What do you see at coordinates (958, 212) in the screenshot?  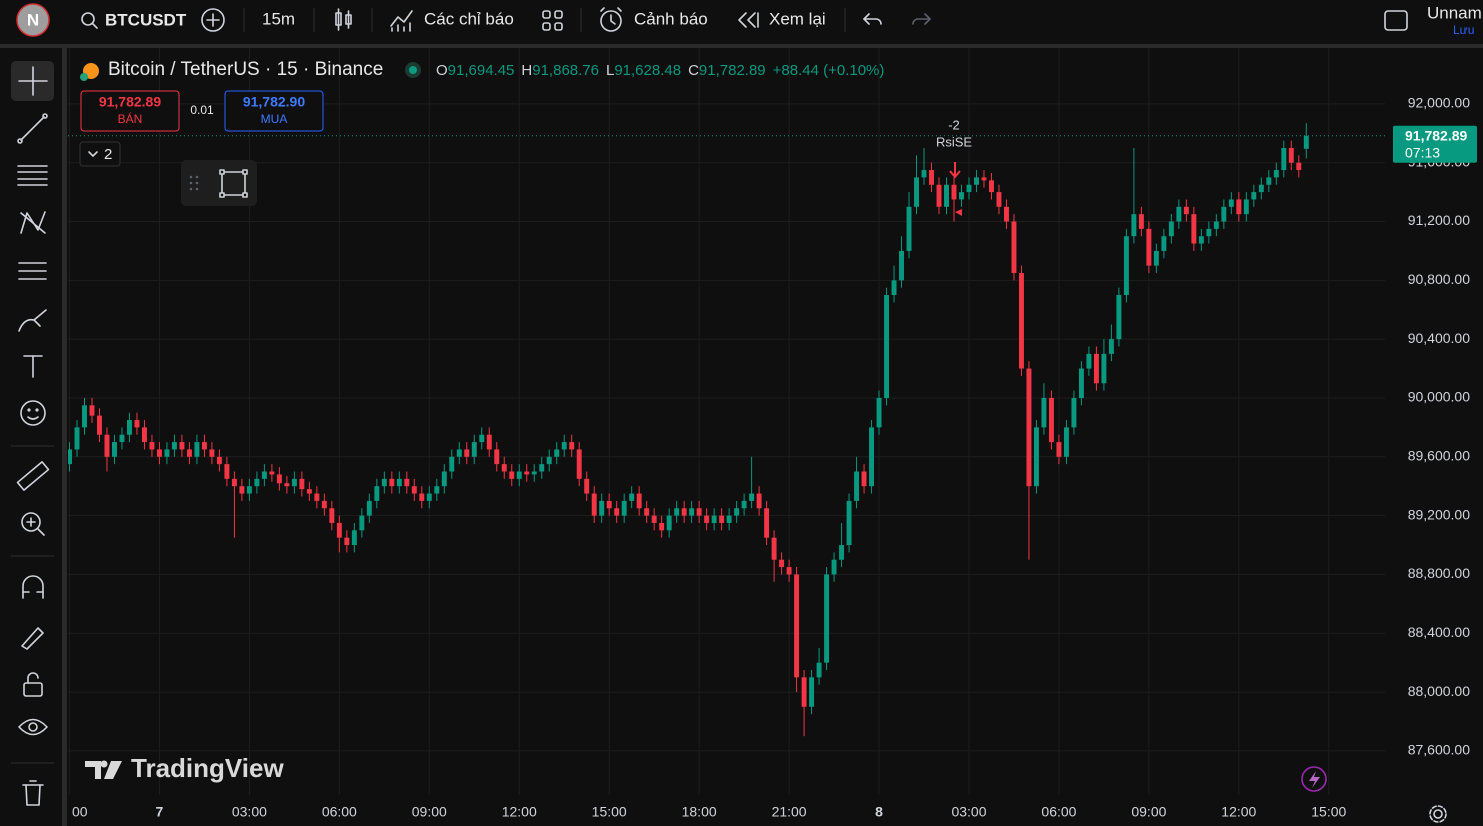 I see `signal-marker` at bounding box center [958, 212].